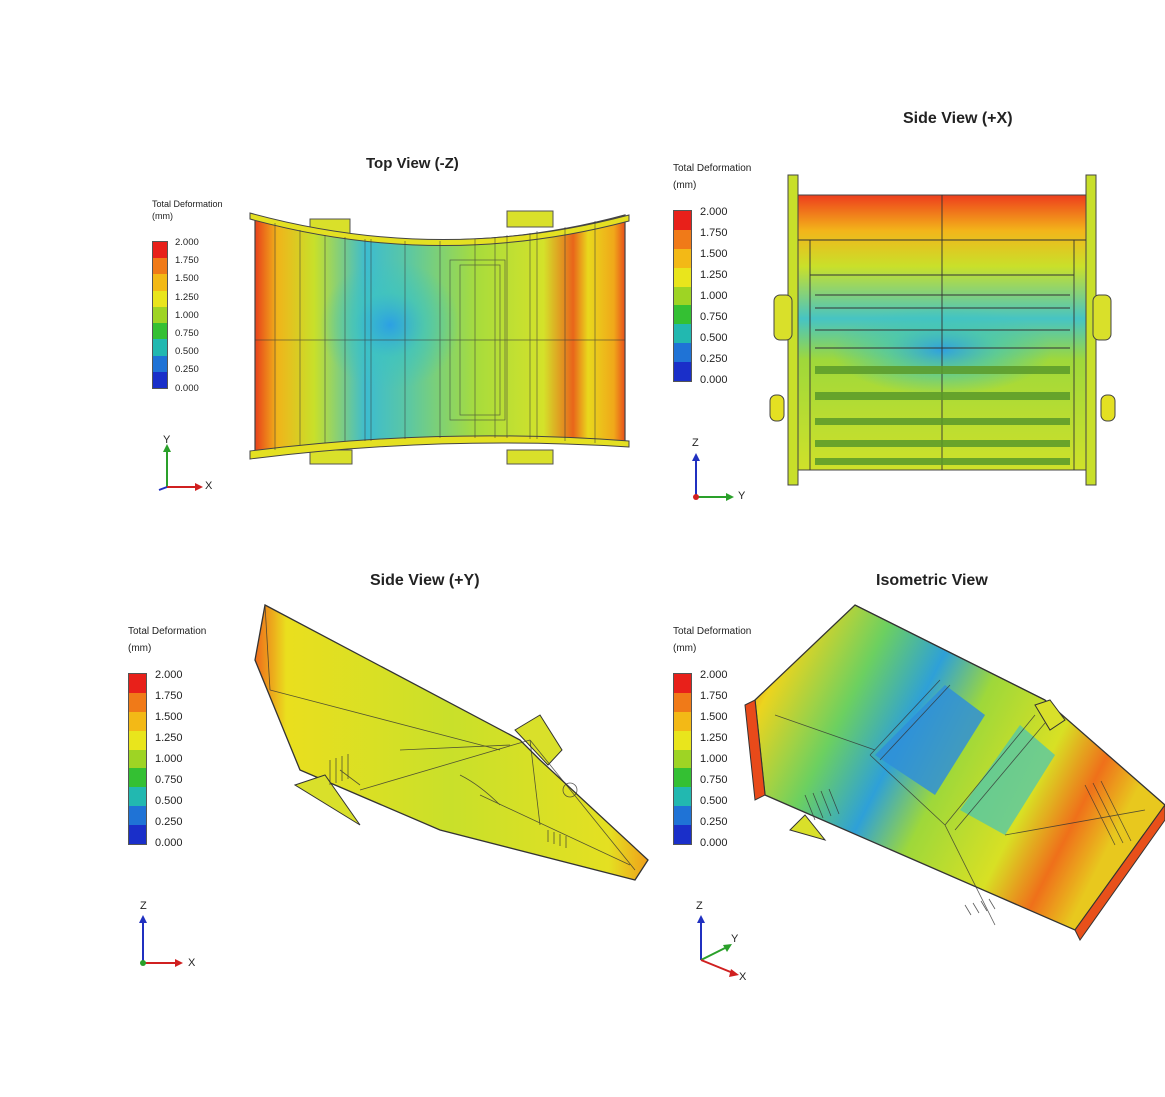  What do you see at coordinates (958, 118) in the screenshot?
I see `panel-title: Side View (+X)` at bounding box center [958, 118].